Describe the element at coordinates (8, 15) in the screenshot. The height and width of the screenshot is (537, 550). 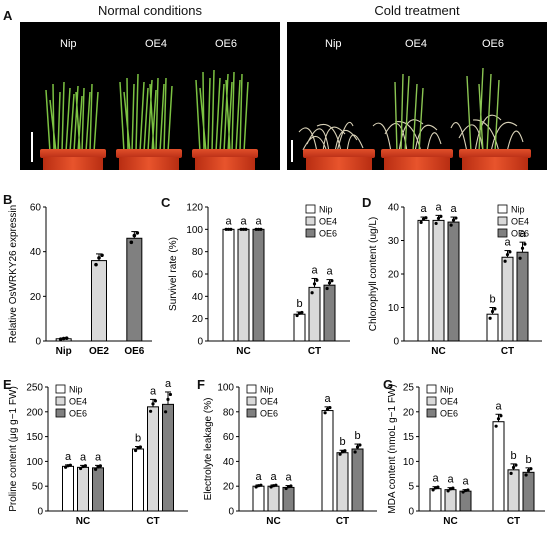
I see `panel-a-letter: A` at that location.